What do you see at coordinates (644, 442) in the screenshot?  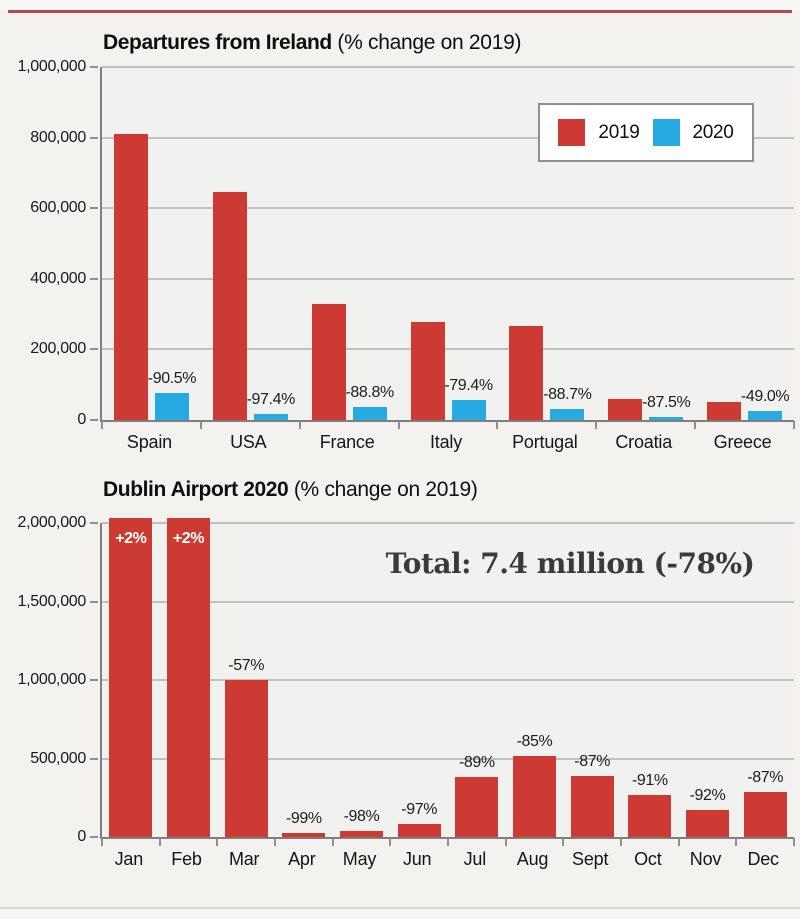 I see `x-axis-label-croatia: Croatia` at bounding box center [644, 442].